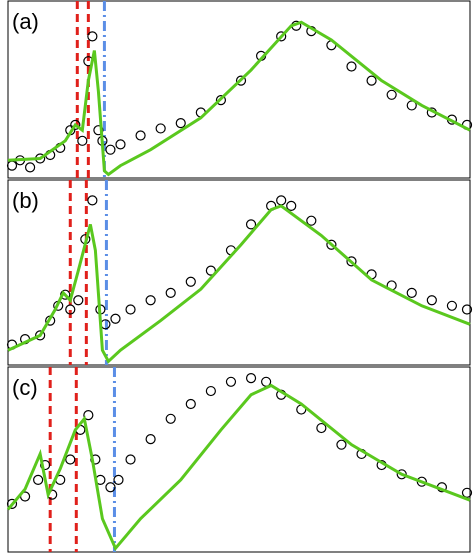 The width and height of the screenshot is (474, 553). Describe the element at coordinates (25, 21) in the screenshot. I see `panel-label: (a)` at that location.